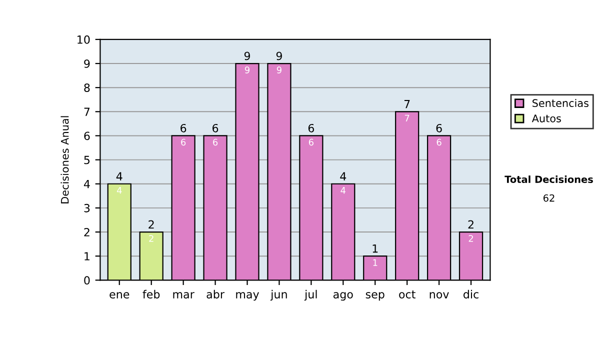  Describe the element at coordinates (375, 248) in the screenshot. I see `annotation: 1` at that location.